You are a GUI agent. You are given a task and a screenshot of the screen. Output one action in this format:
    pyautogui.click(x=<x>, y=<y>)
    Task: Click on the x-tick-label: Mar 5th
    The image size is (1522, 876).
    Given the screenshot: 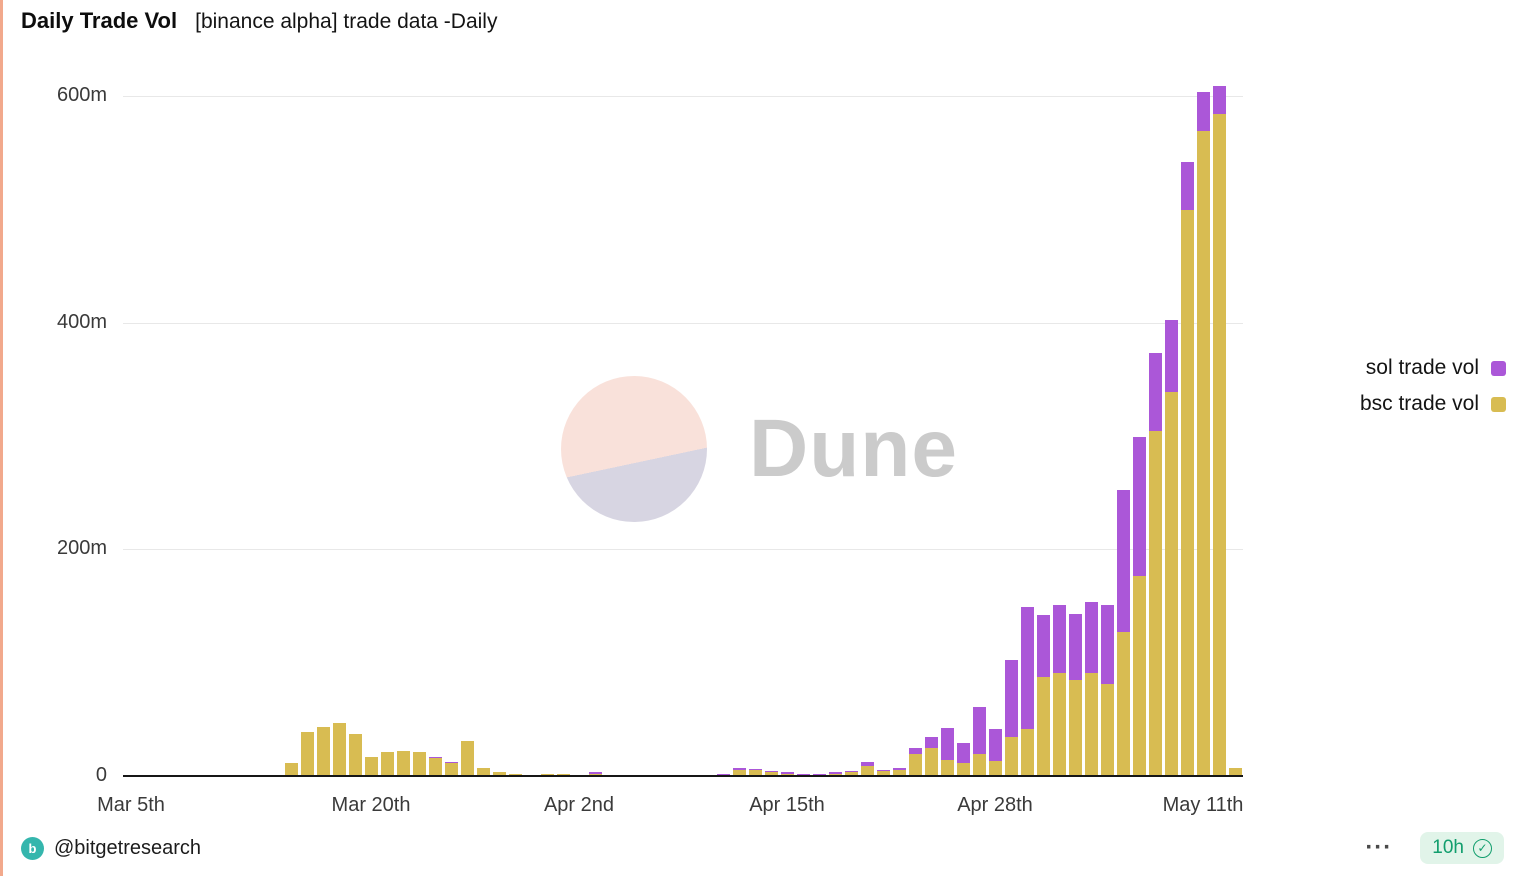 What is the action you would take?
    pyautogui.click(x=131, y=805)
    